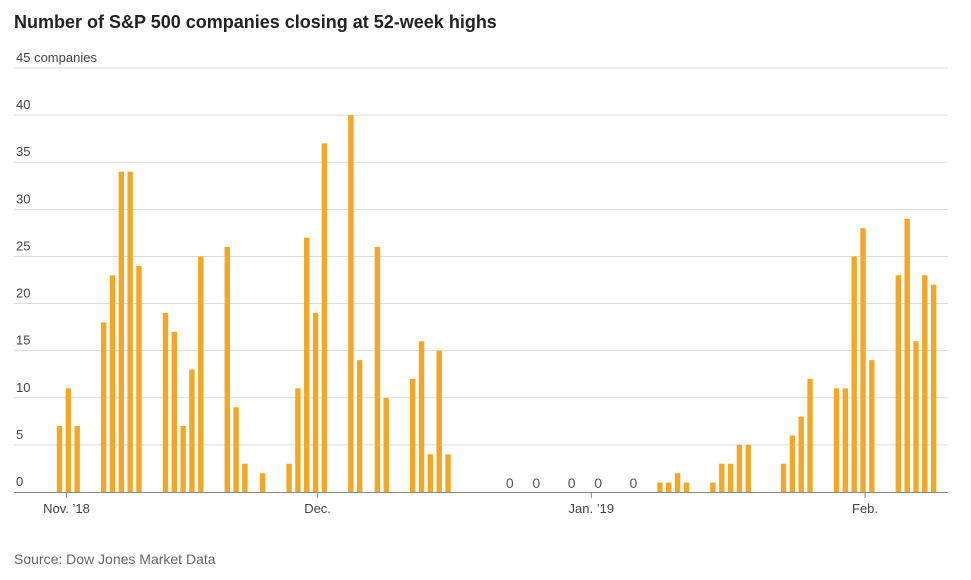 The width and height of the screenshot is (971, 580). Describe the element at coordinates (317, 508) in the screenshot. I see `x-tick-label: Dec.` at that location.